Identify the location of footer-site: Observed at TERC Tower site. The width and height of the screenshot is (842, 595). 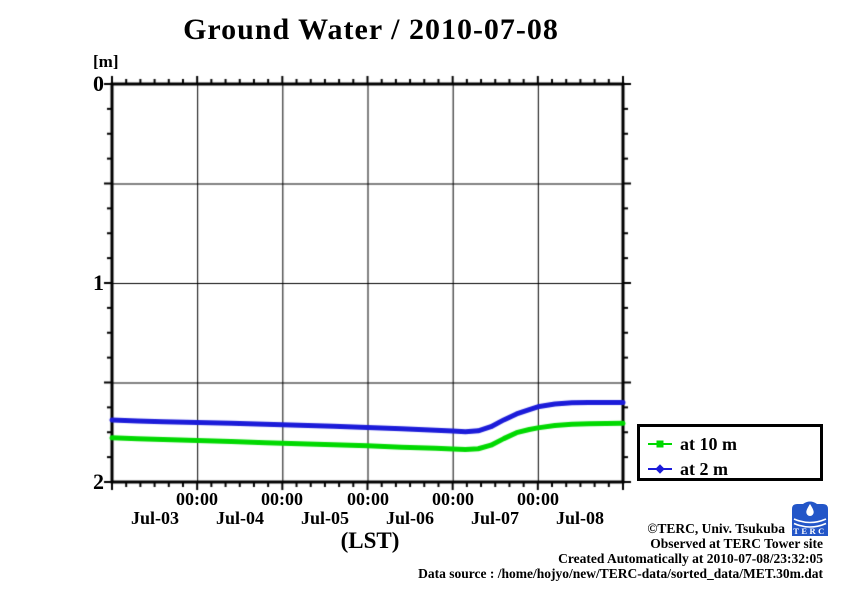
(736, 543).